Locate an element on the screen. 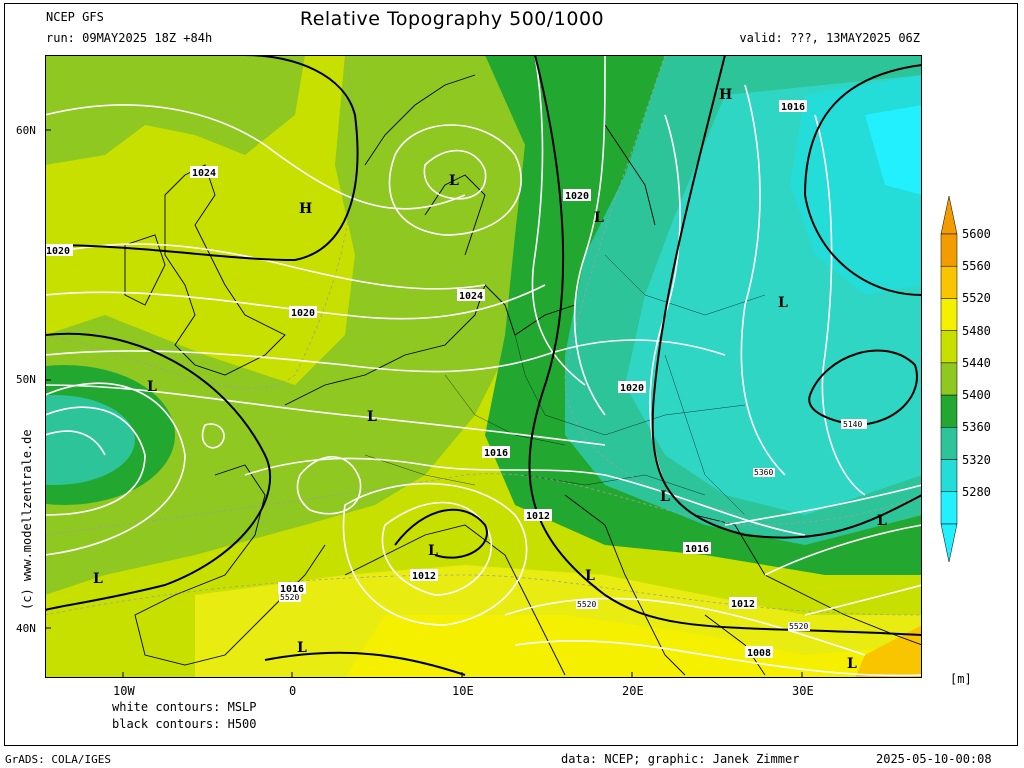 The width and height of the screenshot is (1024, 768). map-title: Relative Topography 500/1000 is located at coordinates (452, 19).